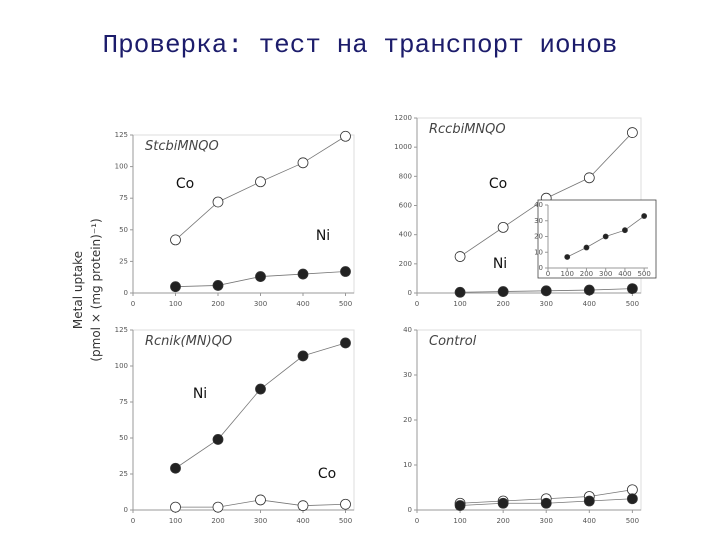  I want to click on y-tick-label: 1200, so click(403, 118).